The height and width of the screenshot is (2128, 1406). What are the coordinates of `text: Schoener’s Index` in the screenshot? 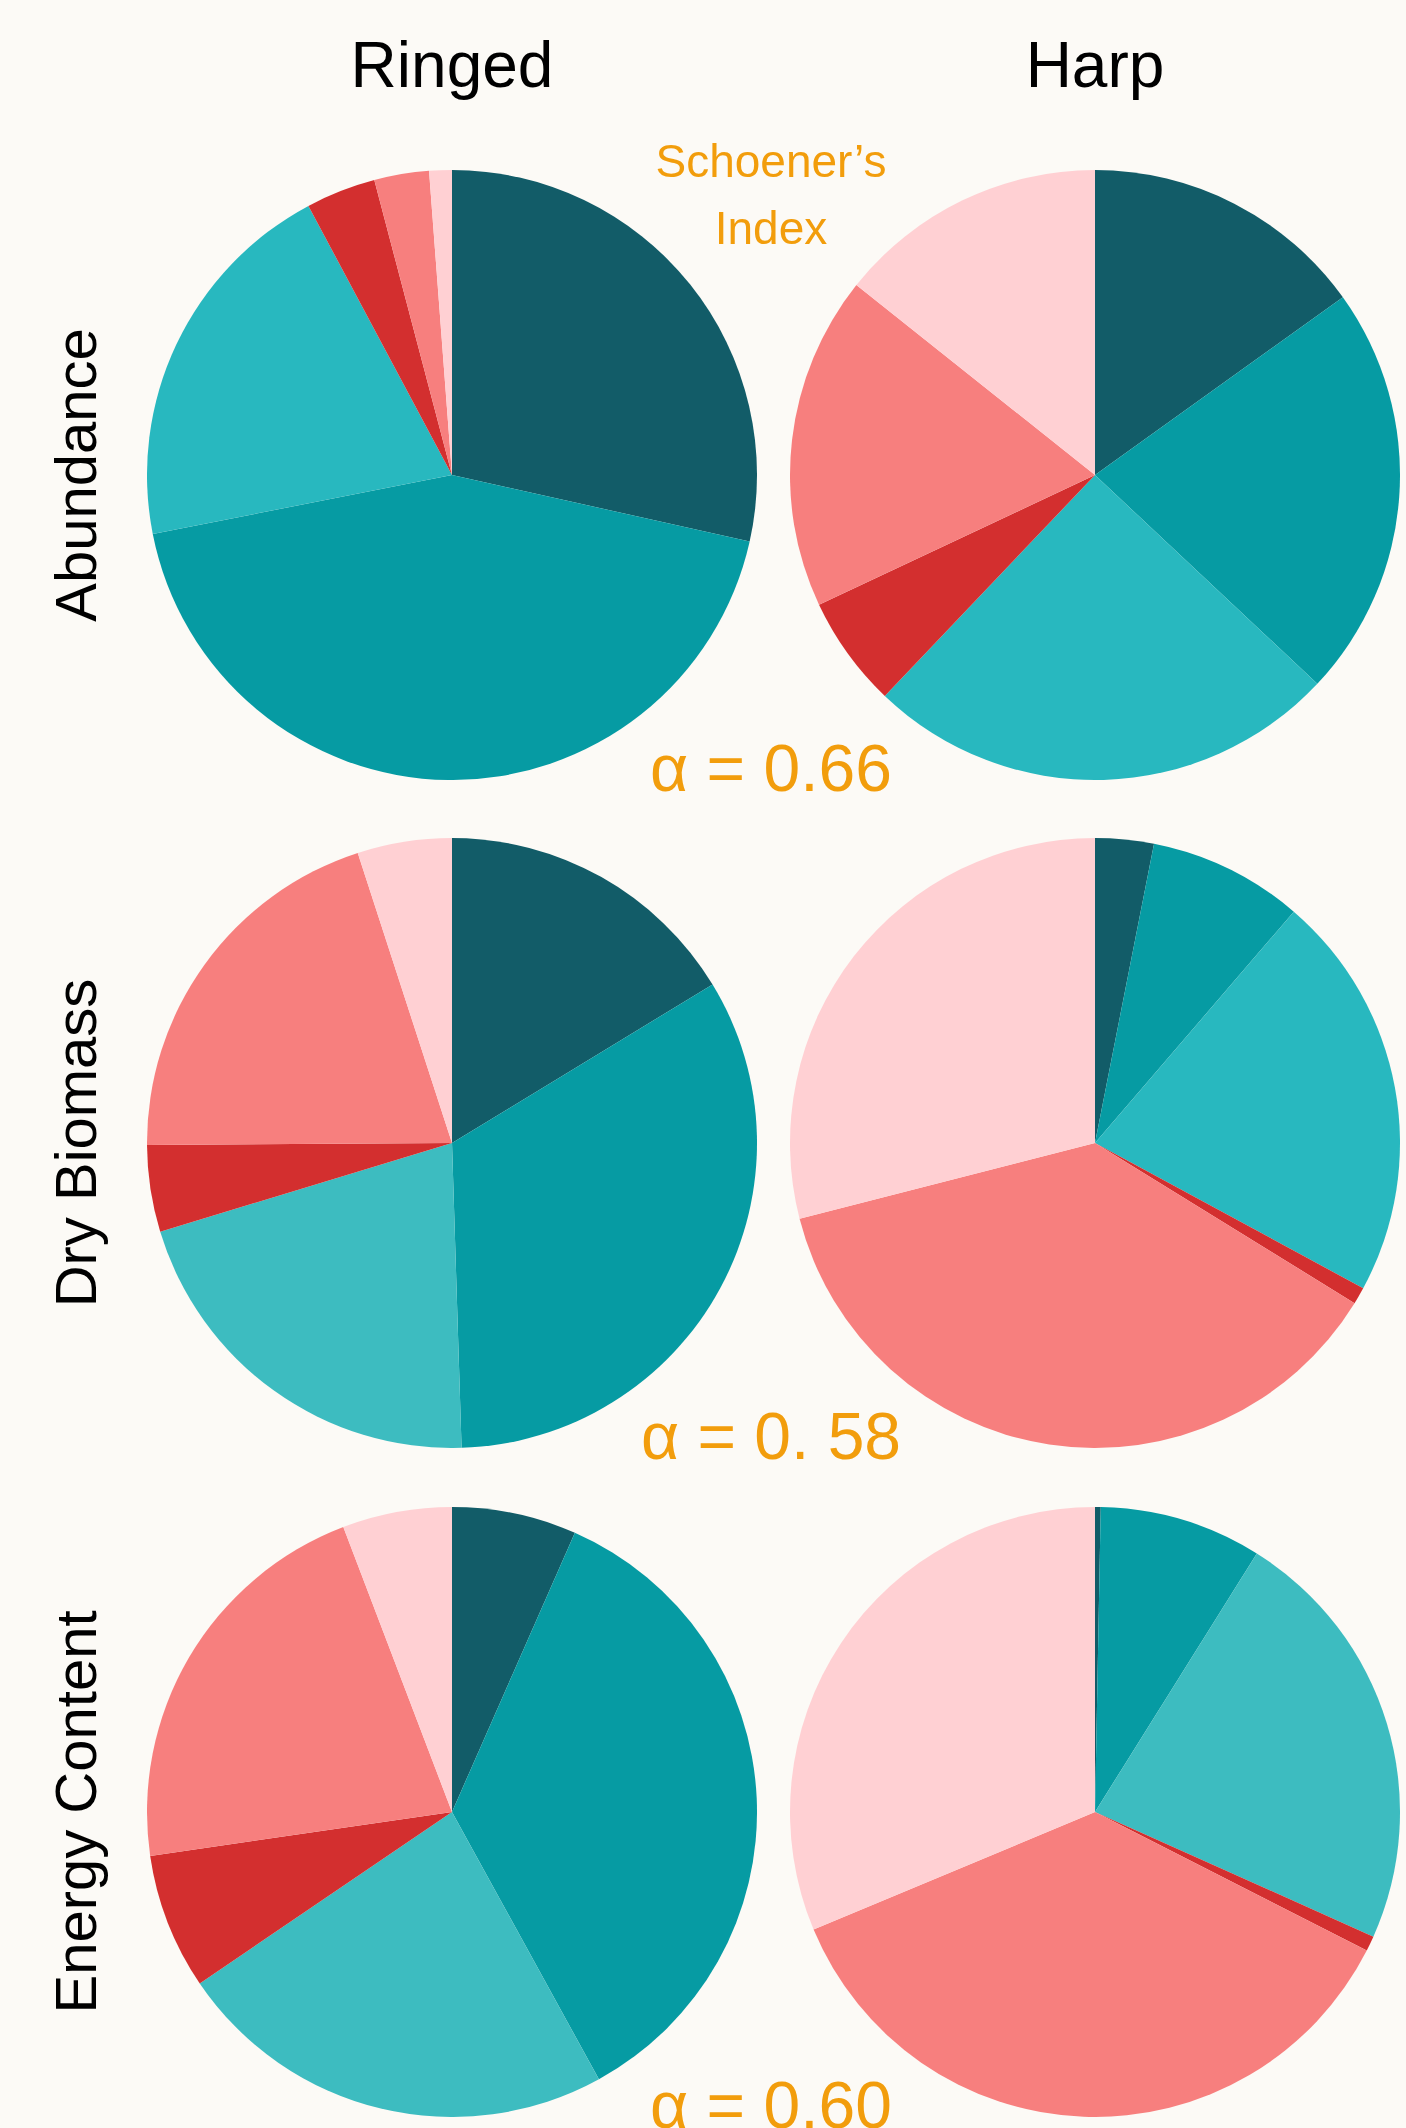 It's located at (771, 195).